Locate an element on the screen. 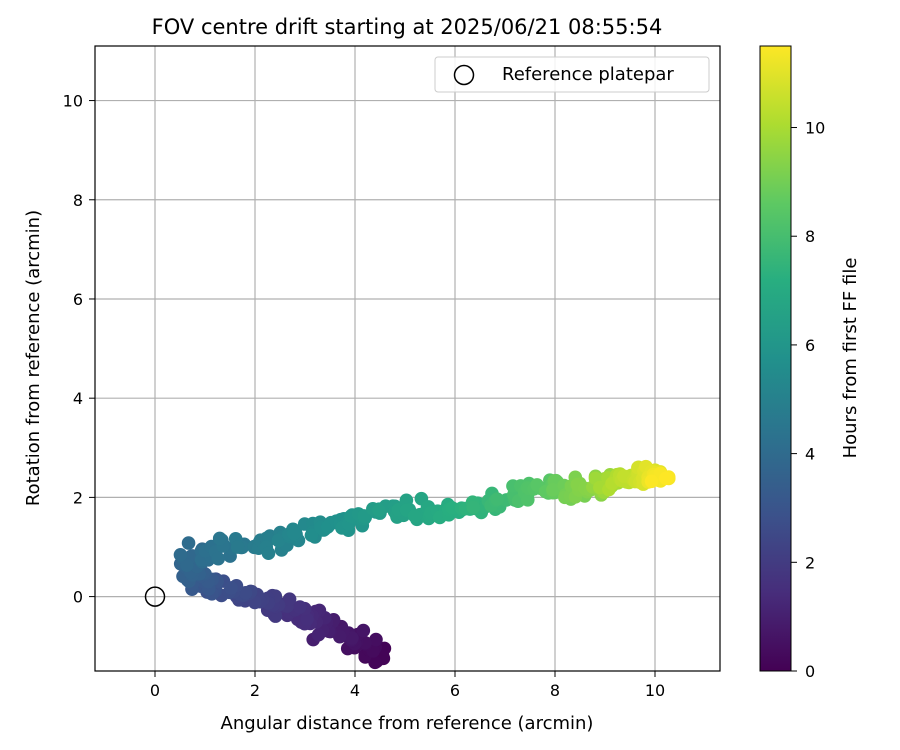 The height and width of the screenshot is (750, 900). x-axis-ticks: 0 2 4 6 8 10 is located at coordinates (407, 685).